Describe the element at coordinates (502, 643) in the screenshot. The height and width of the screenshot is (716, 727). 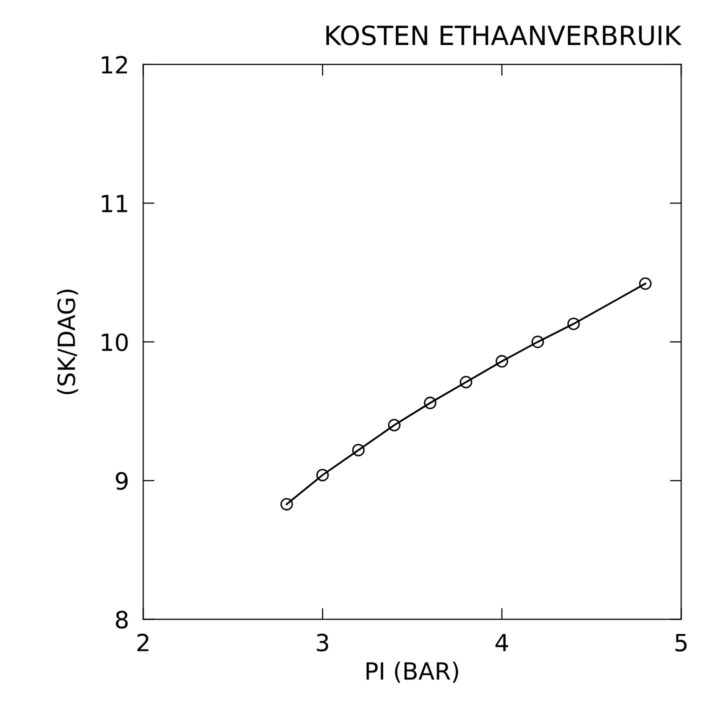
I see `x-tick-label: 4` at that location.